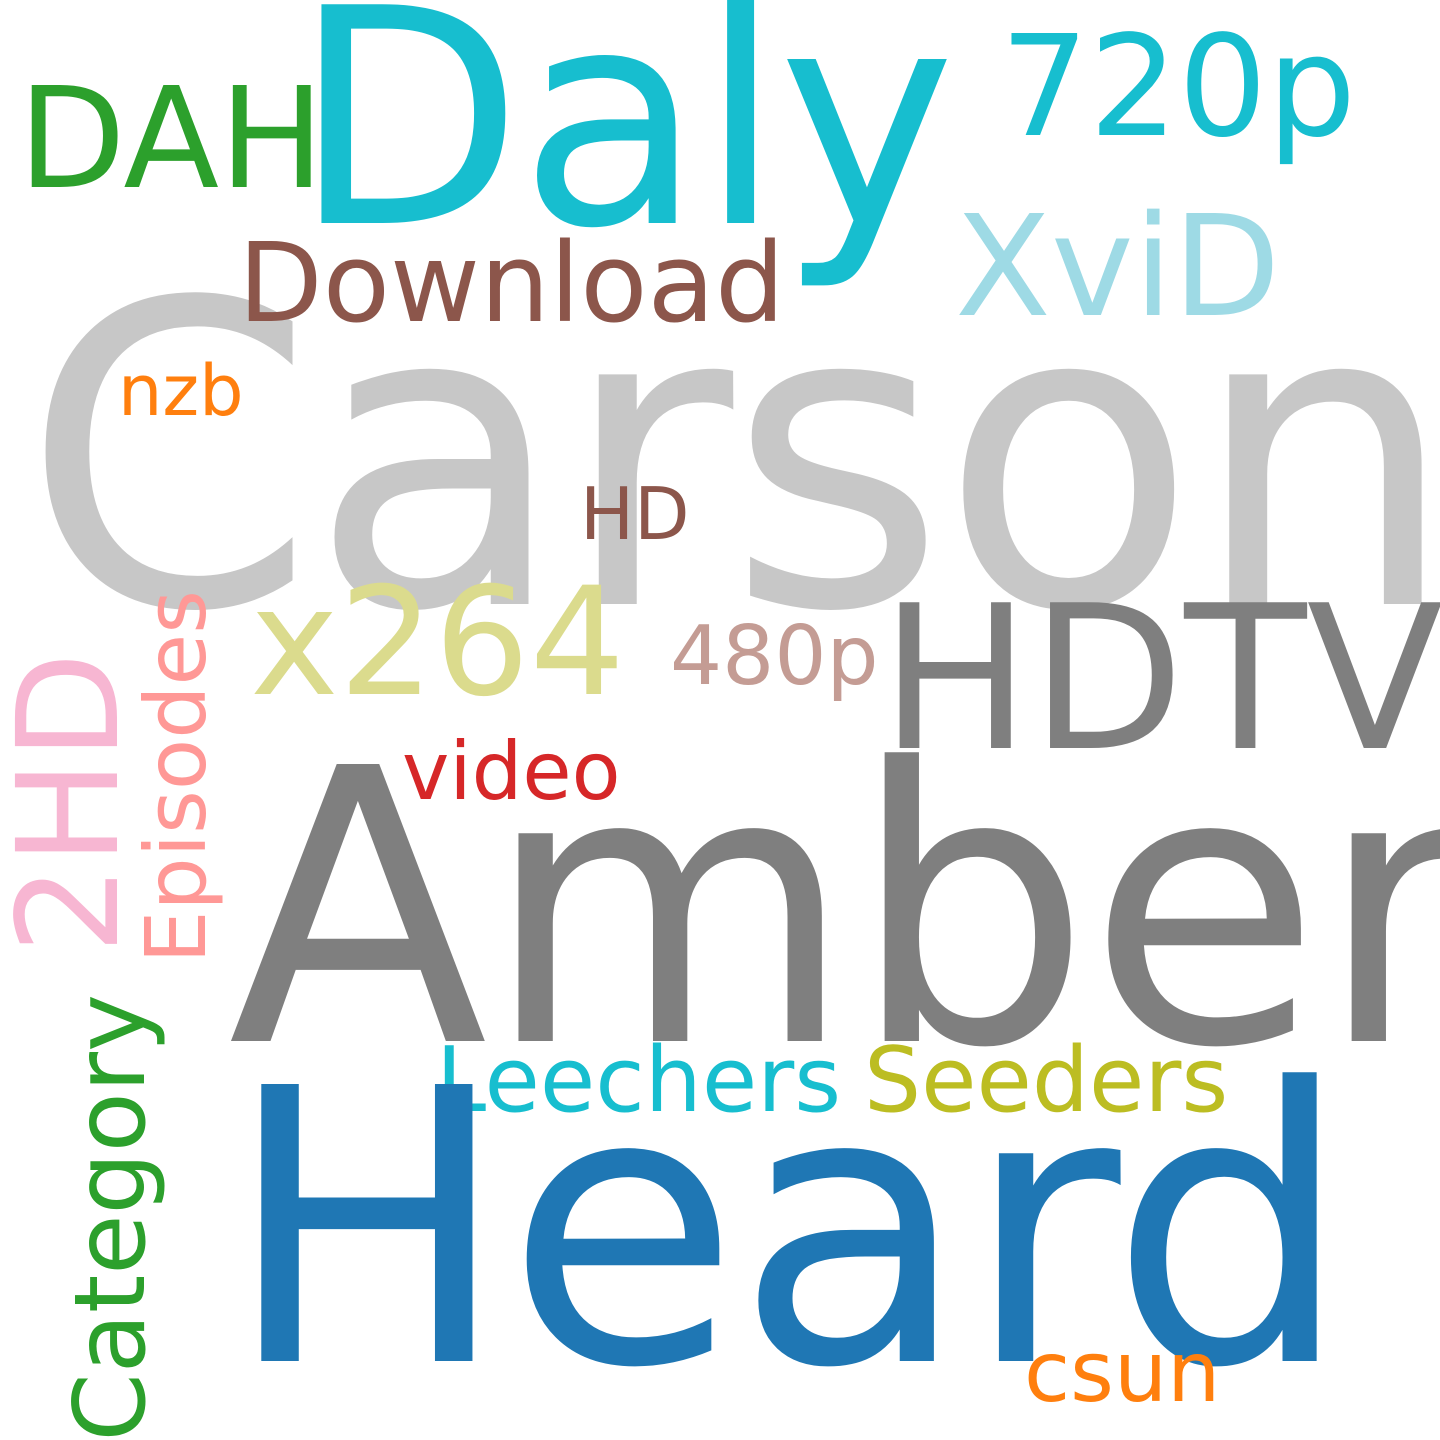 This screenshot has height=1440, width=1440. I want to click on word-hdtv: HDTV, so click(1160, 679).